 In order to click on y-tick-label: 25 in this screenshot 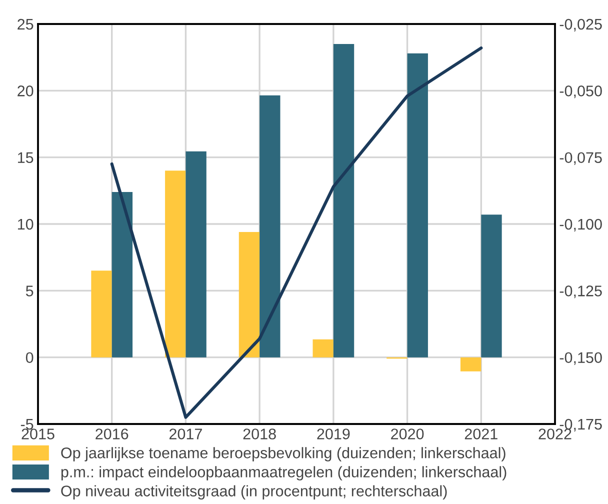, I will do `click(26, 24)`.